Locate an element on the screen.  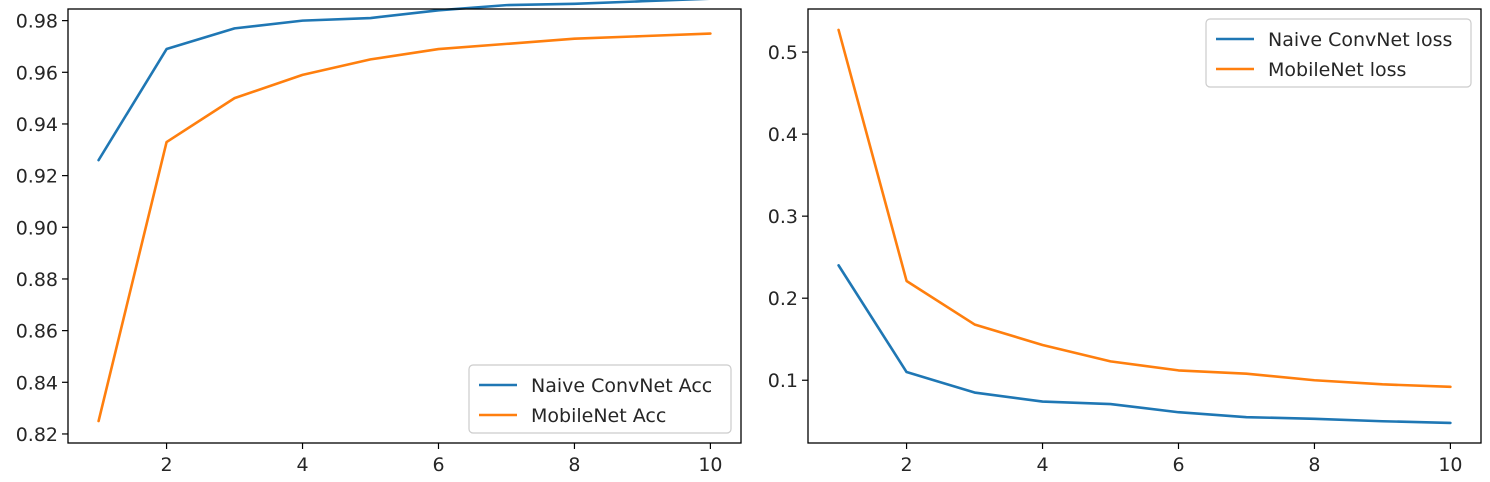
y-tick-label: 0.90 is located at coordinates (37, 228).